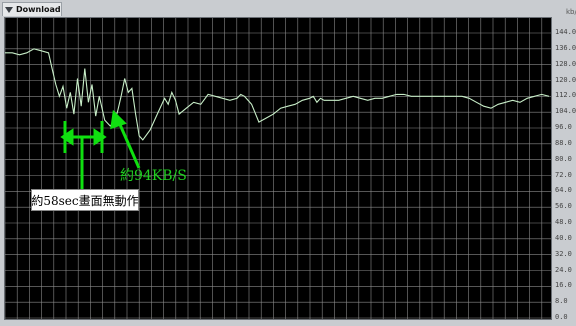 The height and width of the screenshot is (326, 576). What do you see at coordinates (38, 9) in the screenshot?
I see `tab-download-label: Download` at bounding box center [38, 9].